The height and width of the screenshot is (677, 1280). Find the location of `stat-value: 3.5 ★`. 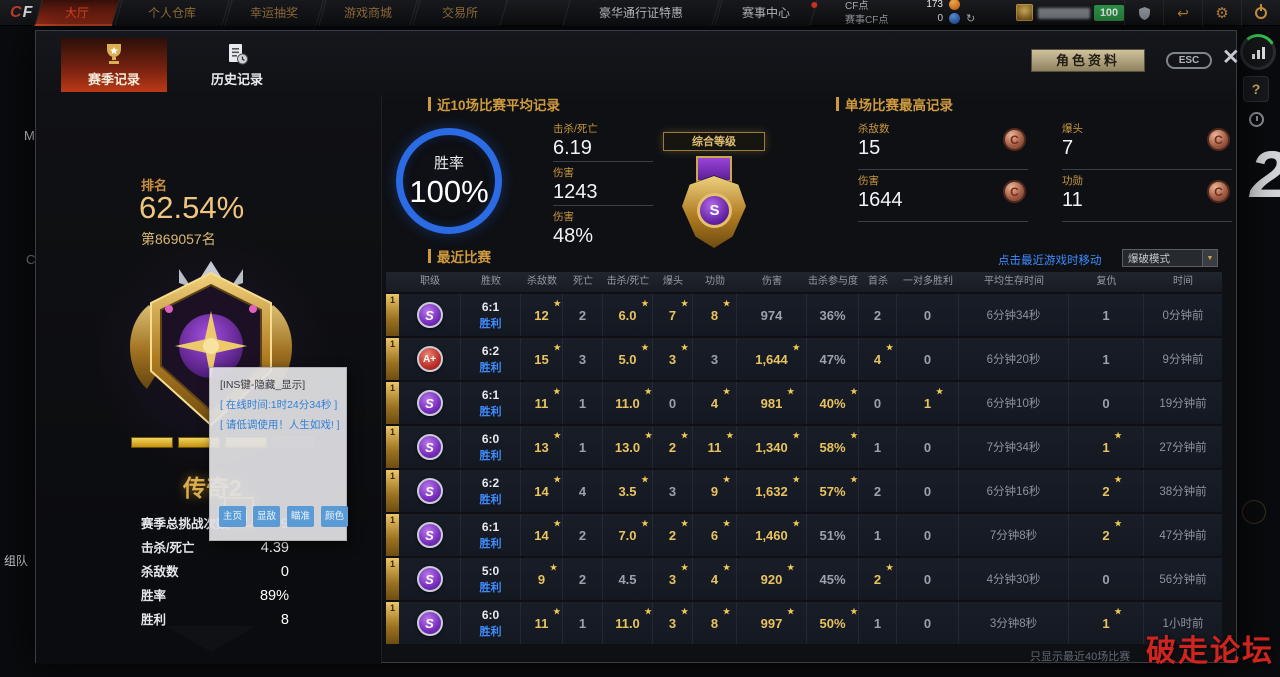

stat-value: 3.5 ★ is located at coordinates (633, 486).